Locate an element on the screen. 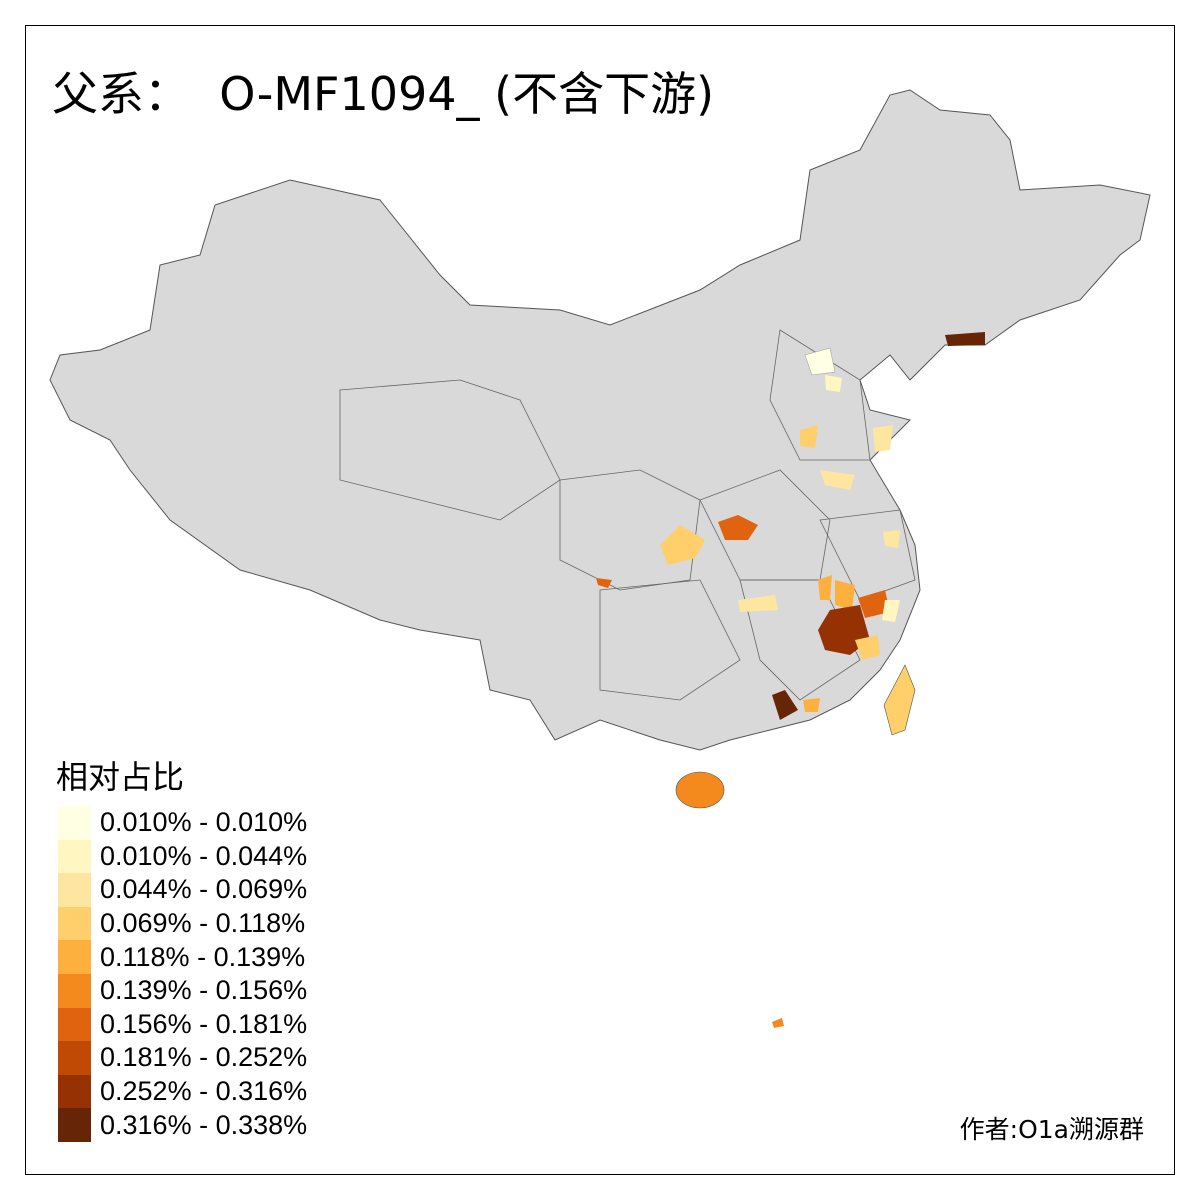 The height and width of the screenshot is (1200, 1200). region-guangdong-b is located at coordinates (811, 705).